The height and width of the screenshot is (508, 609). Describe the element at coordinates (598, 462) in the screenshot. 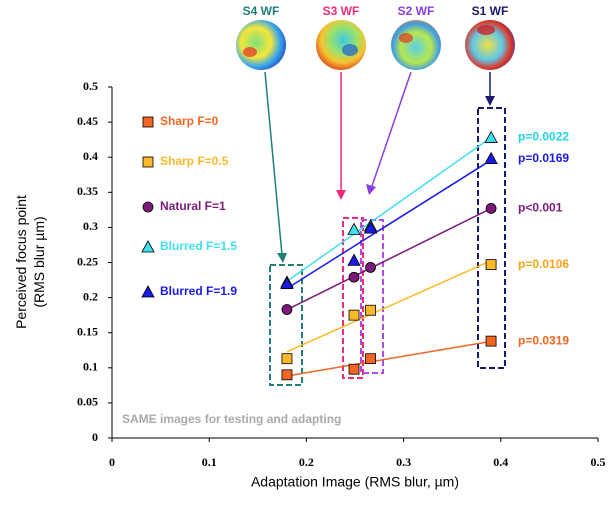

I see `x-tick-label: 0.5` at that location.